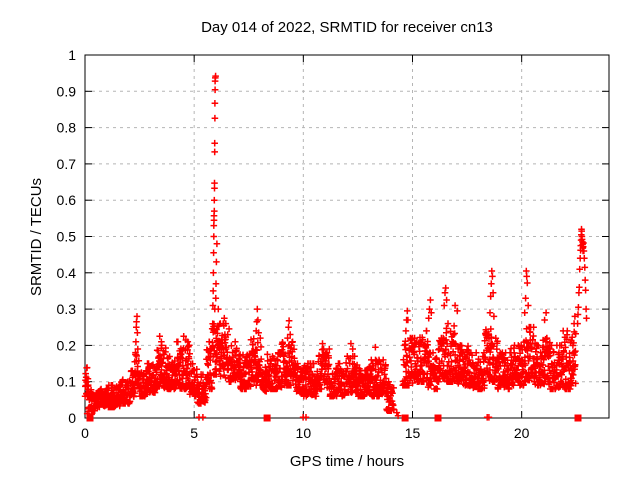 The height and width of the screenshot is (480, 640). What do you see at coordinates (67, 164) in the screenshot?
I see `y-tick-label: 0.7` at bounding box center [67, 164].